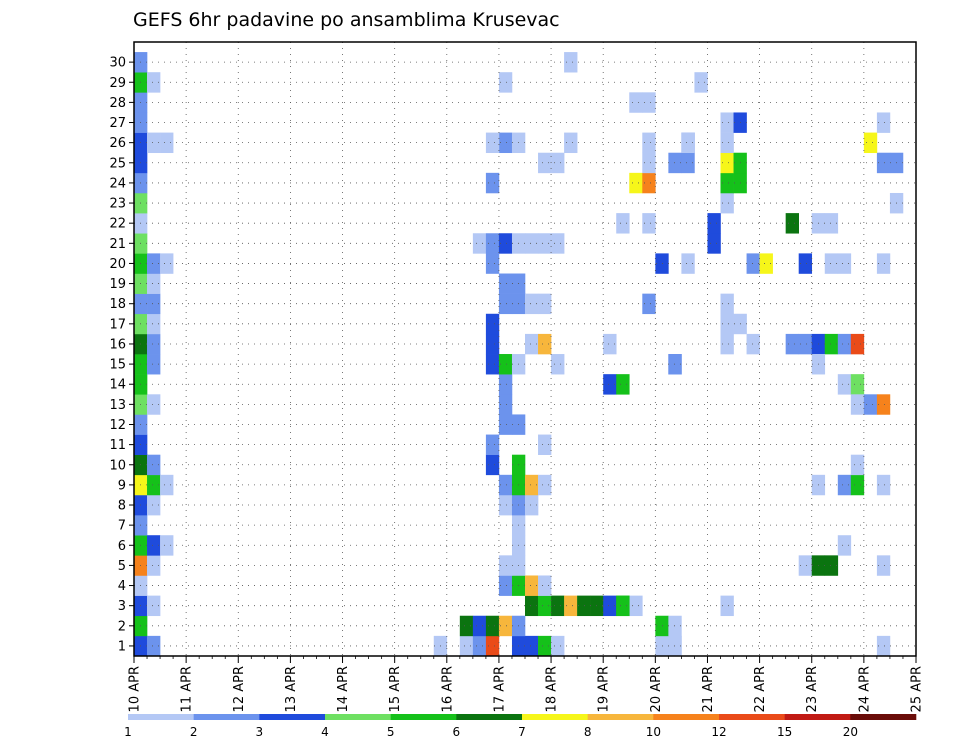  Describe the element at coordinates (117, 445) in the screenshot. I see `y-tick-label: 11` at that location.